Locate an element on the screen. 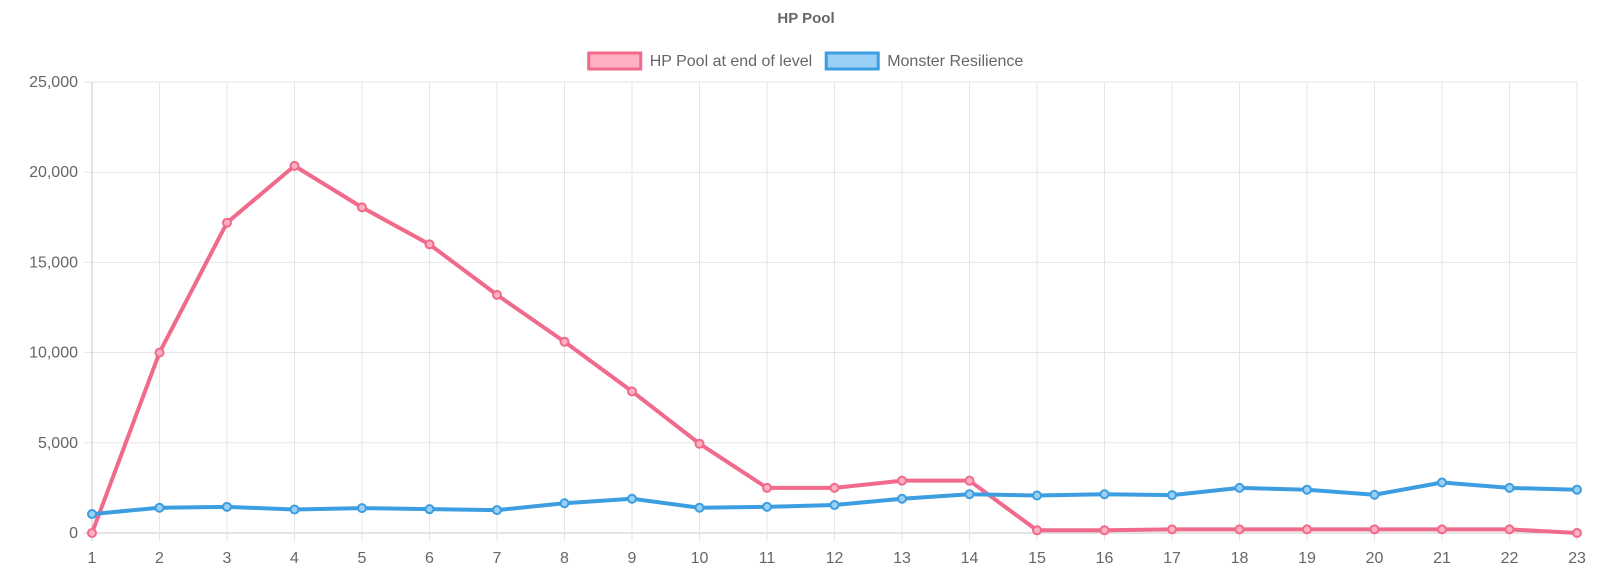  x-tick-label: 8 is located at coordinates (564, 558).